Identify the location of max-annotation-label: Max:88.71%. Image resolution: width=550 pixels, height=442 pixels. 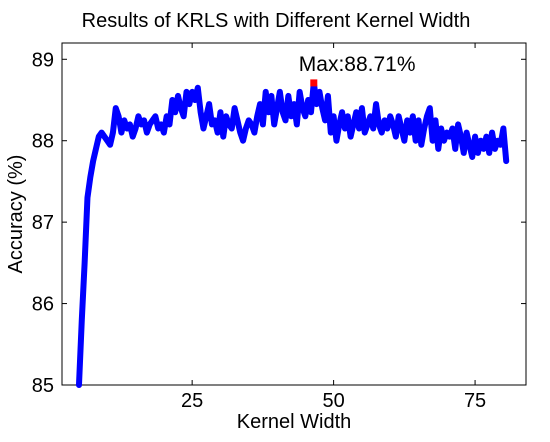
(357, 64).